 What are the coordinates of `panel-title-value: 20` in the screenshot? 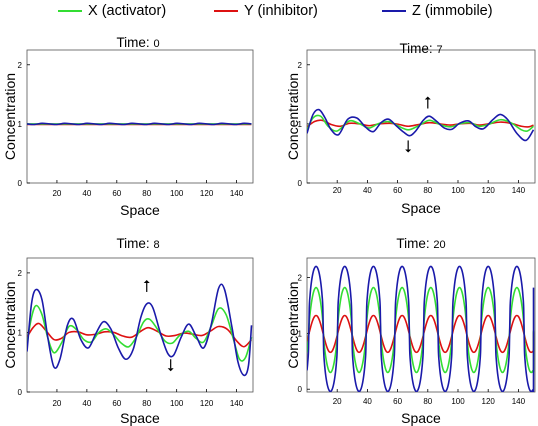 It's located at (439, 245).